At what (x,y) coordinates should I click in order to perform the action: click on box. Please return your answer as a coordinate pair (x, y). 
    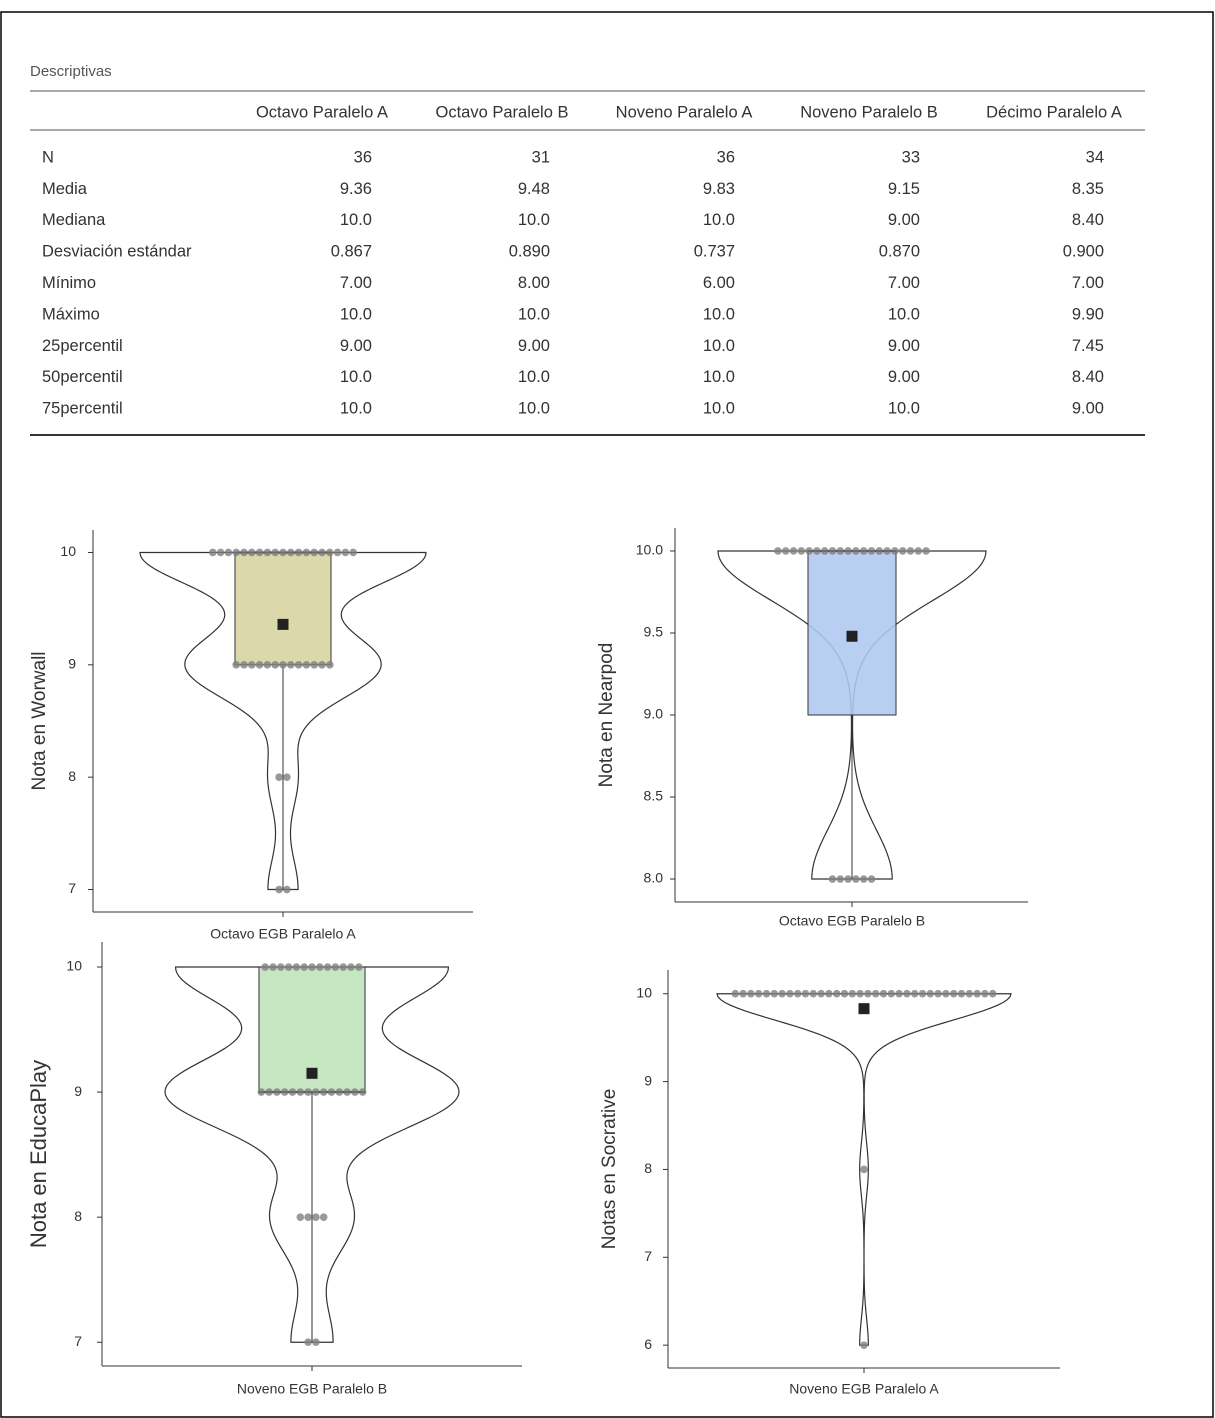
    Looking at the image, I should click on (283, 608).